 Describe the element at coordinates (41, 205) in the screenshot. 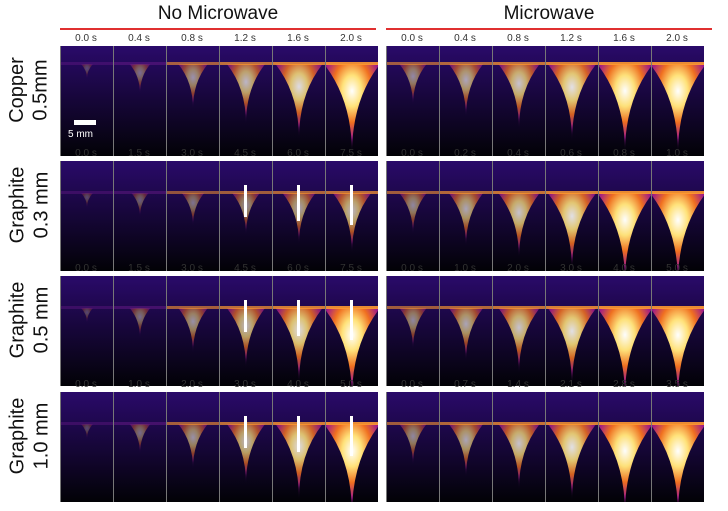

I see `row-label-line2: 0.3 mm` at that location.